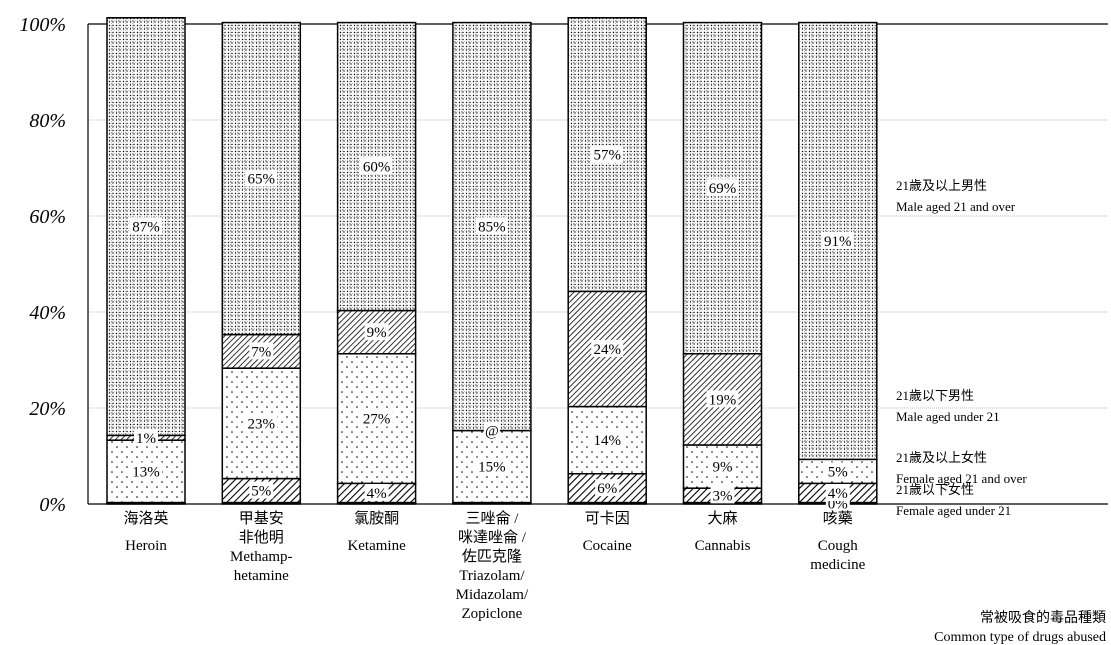 The image size is (1111, 645). What do you see at coordinates (941, 457) in the screenshot?
I see `legend-label-zh: 21歲及以上女性` at bounding box center [941, 457].